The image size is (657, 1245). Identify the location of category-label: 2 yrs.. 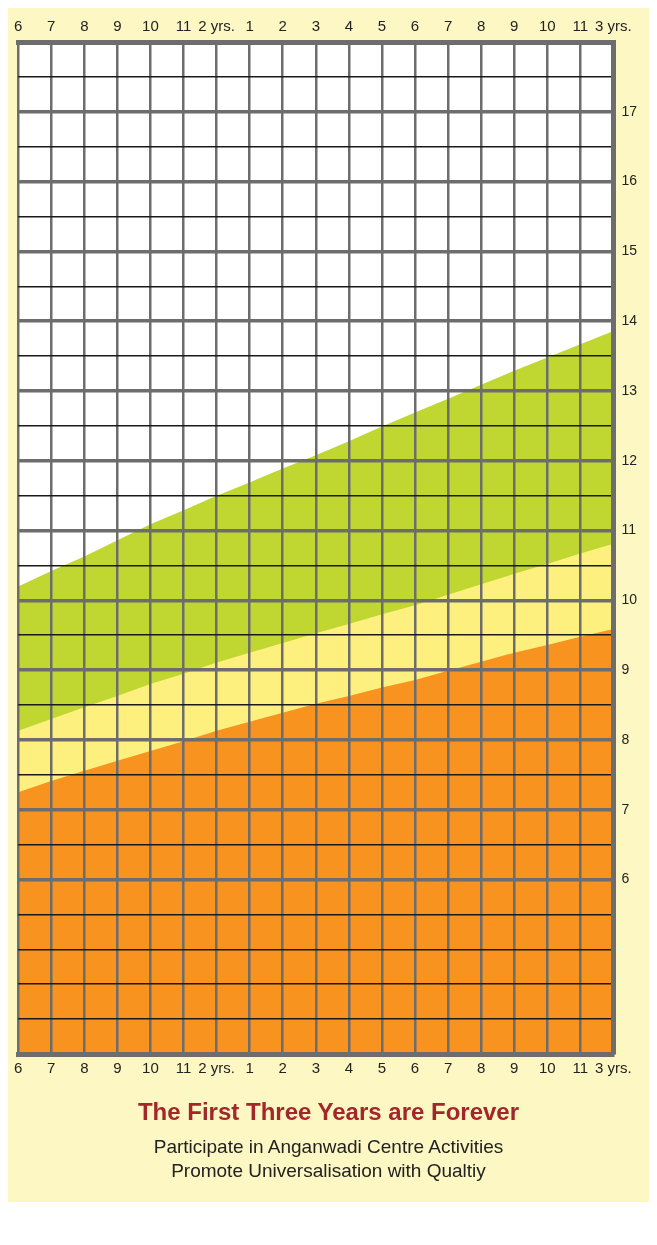
(216, 26).